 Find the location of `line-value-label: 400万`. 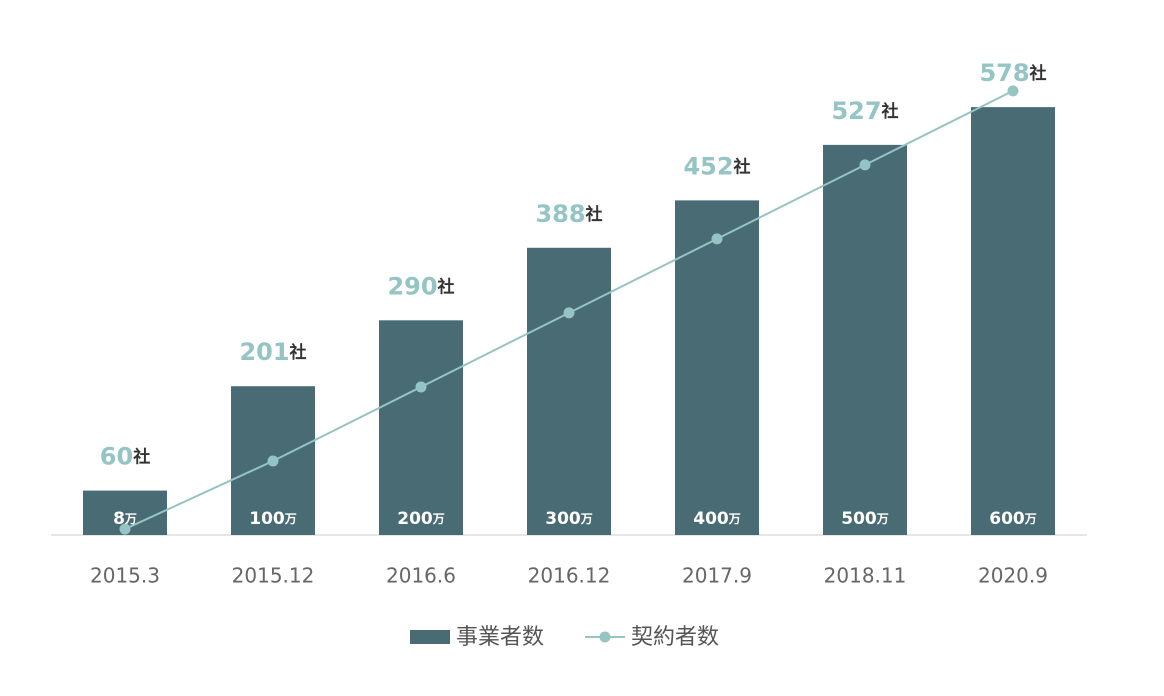

line-value-label: 400万 is located at coordinates (717, 519).